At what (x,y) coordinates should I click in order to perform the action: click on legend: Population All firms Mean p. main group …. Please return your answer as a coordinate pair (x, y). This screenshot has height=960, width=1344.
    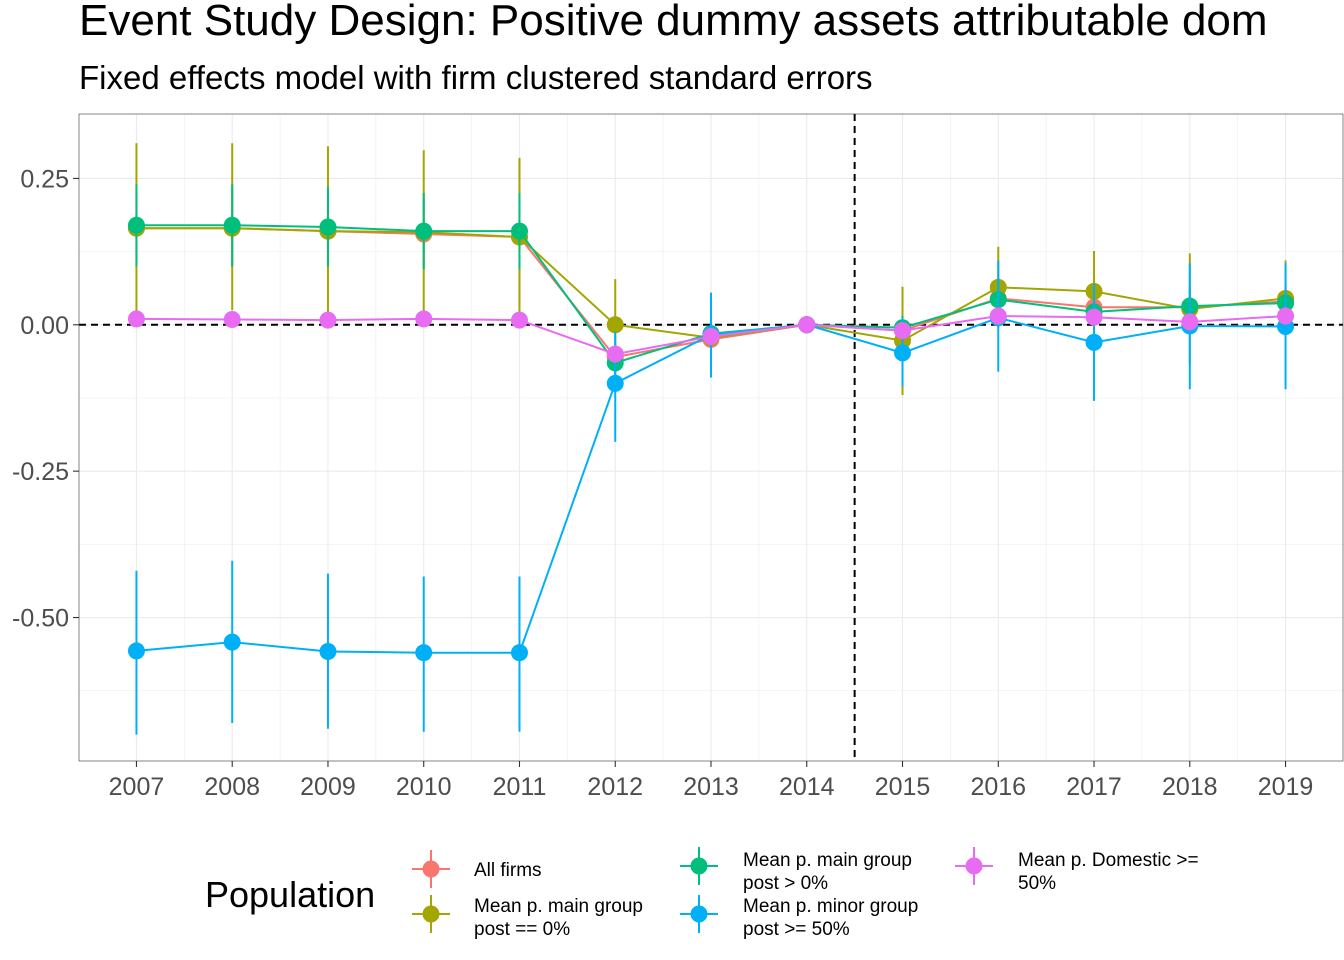
    Looking at the image, I should click on (704, 893).